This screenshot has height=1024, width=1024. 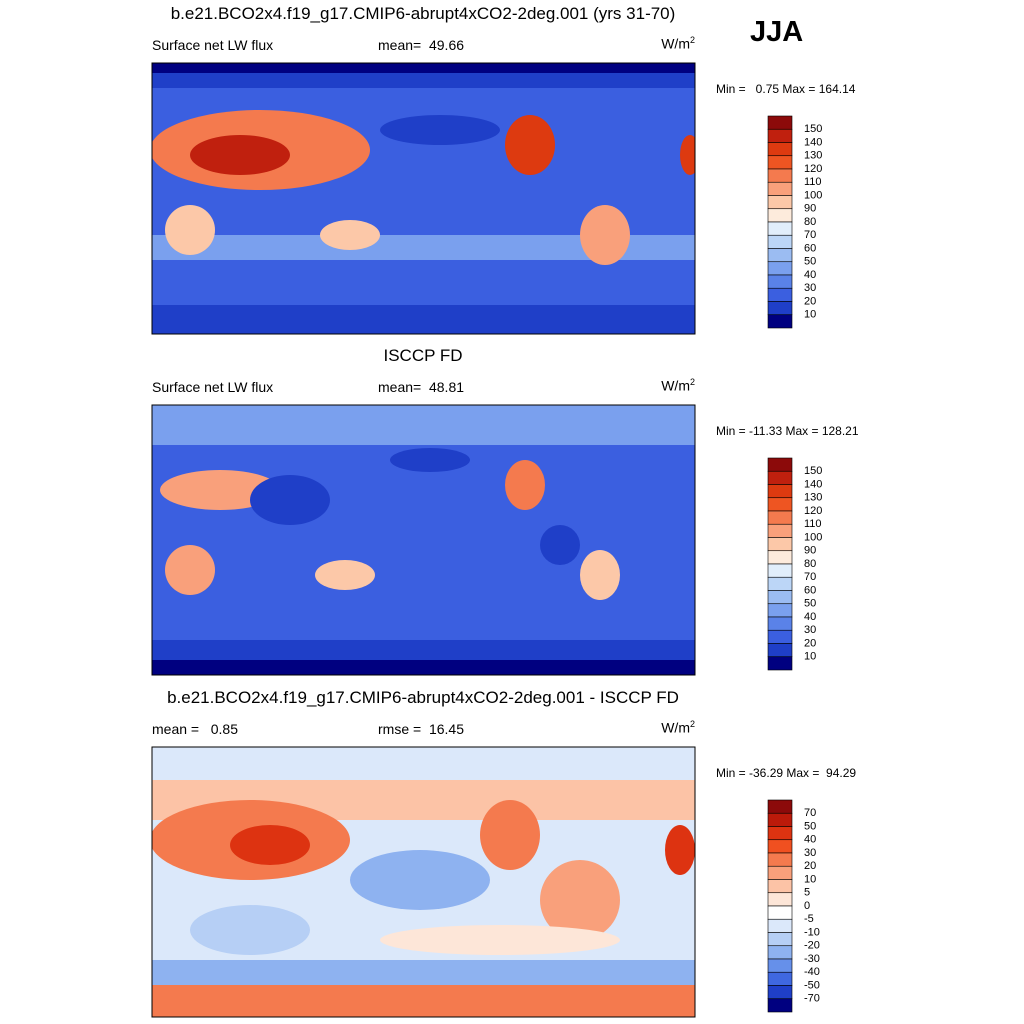 What do you see at coordinates (807, 906) in the screenshot?
I see `colorbar-label: 0` at bounding box center [807, 906].